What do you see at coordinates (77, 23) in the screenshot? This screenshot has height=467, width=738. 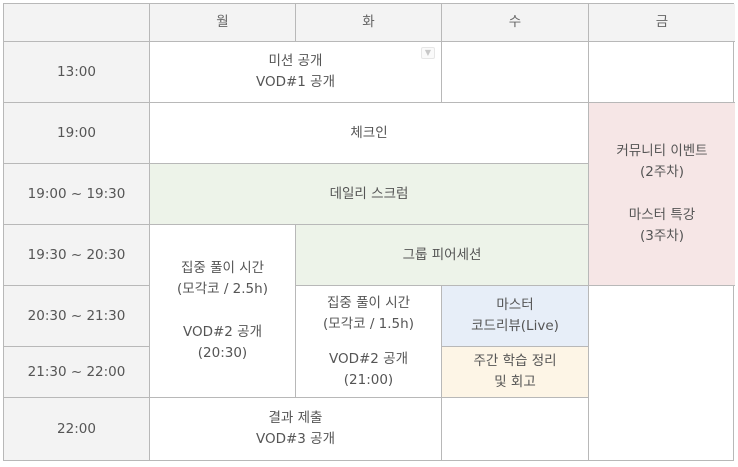 I see `header-corner` at bounding box center [77, 23].